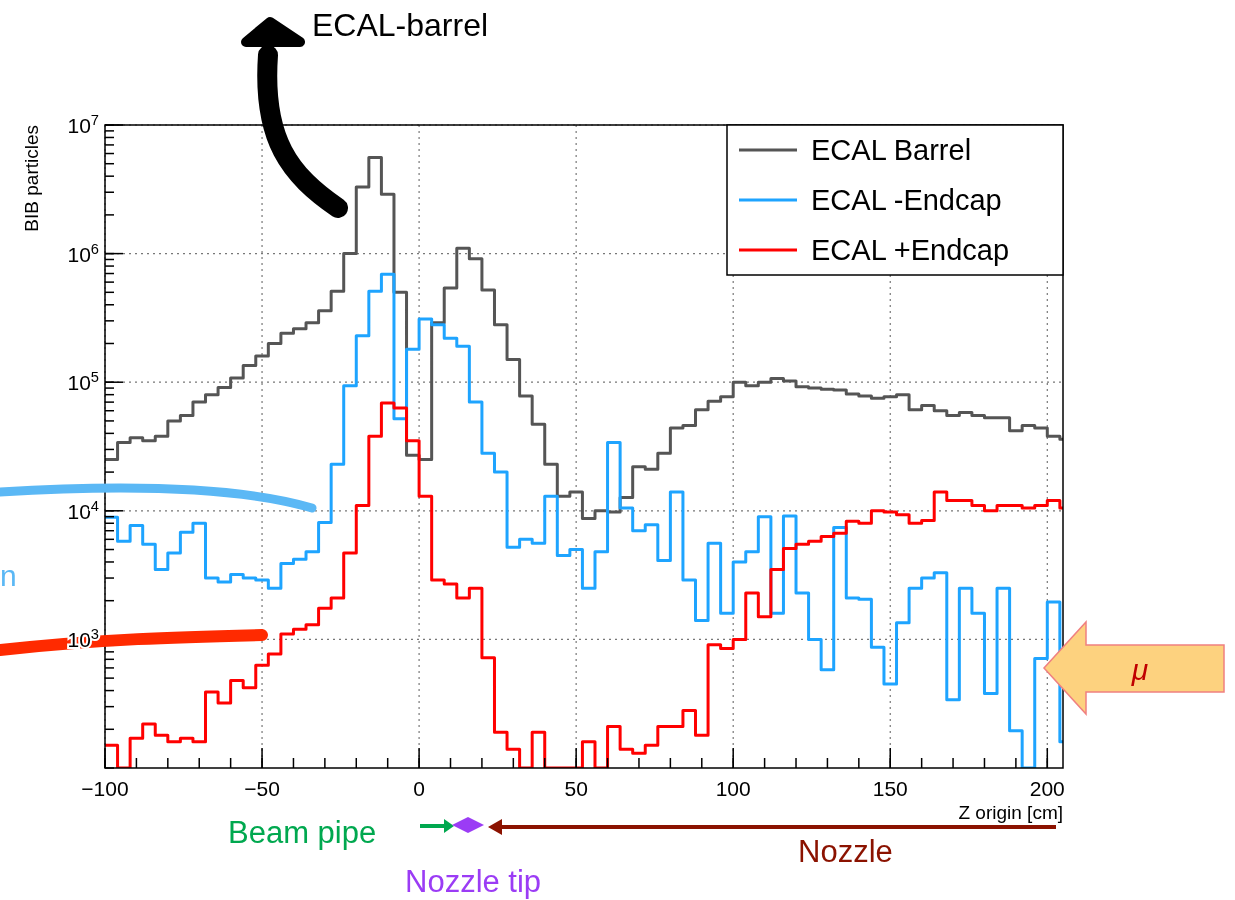 Image resolution: width=1235 pixels, height=900 pixels. I want to click on text: n, so click(8, 575).